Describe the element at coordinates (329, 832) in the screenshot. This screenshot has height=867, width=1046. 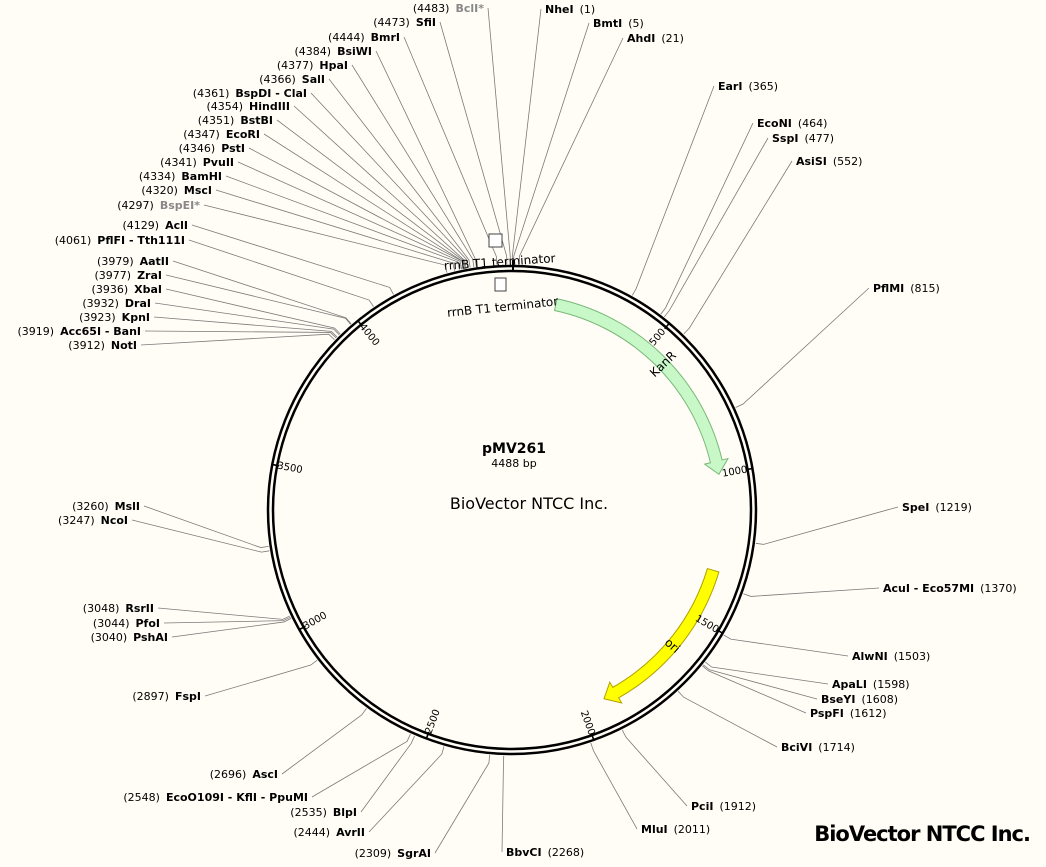
I see `site-label-avrii: (2444) AvrII` at that location.